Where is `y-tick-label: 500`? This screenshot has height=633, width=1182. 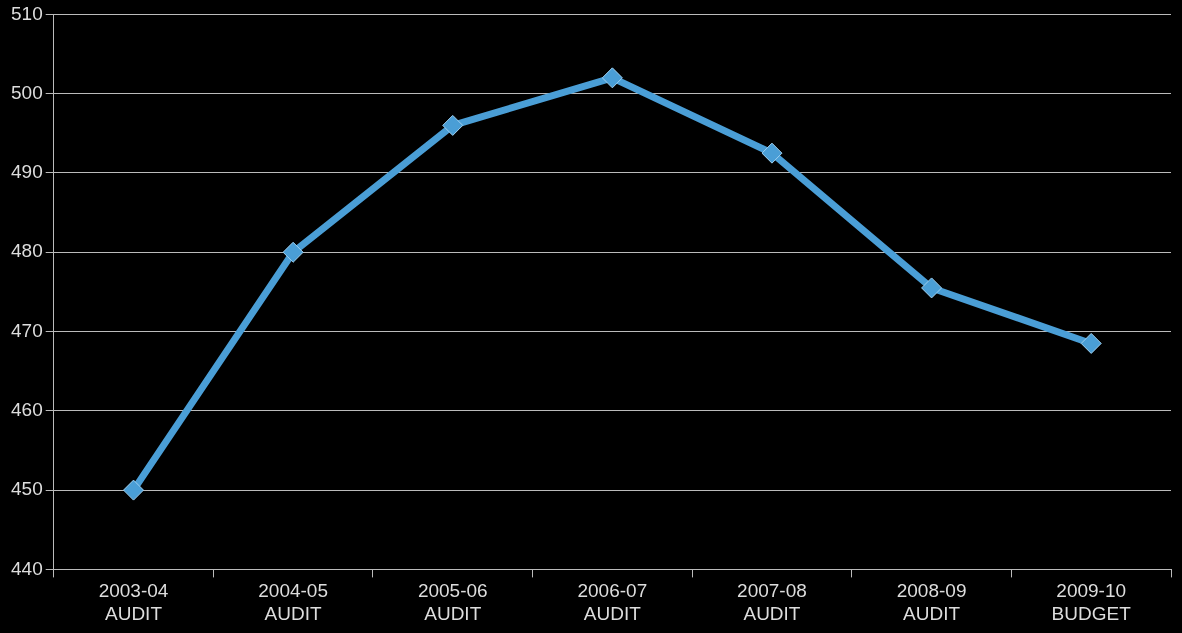 y-tick-label: 500 is located at coordinates (27, 92).